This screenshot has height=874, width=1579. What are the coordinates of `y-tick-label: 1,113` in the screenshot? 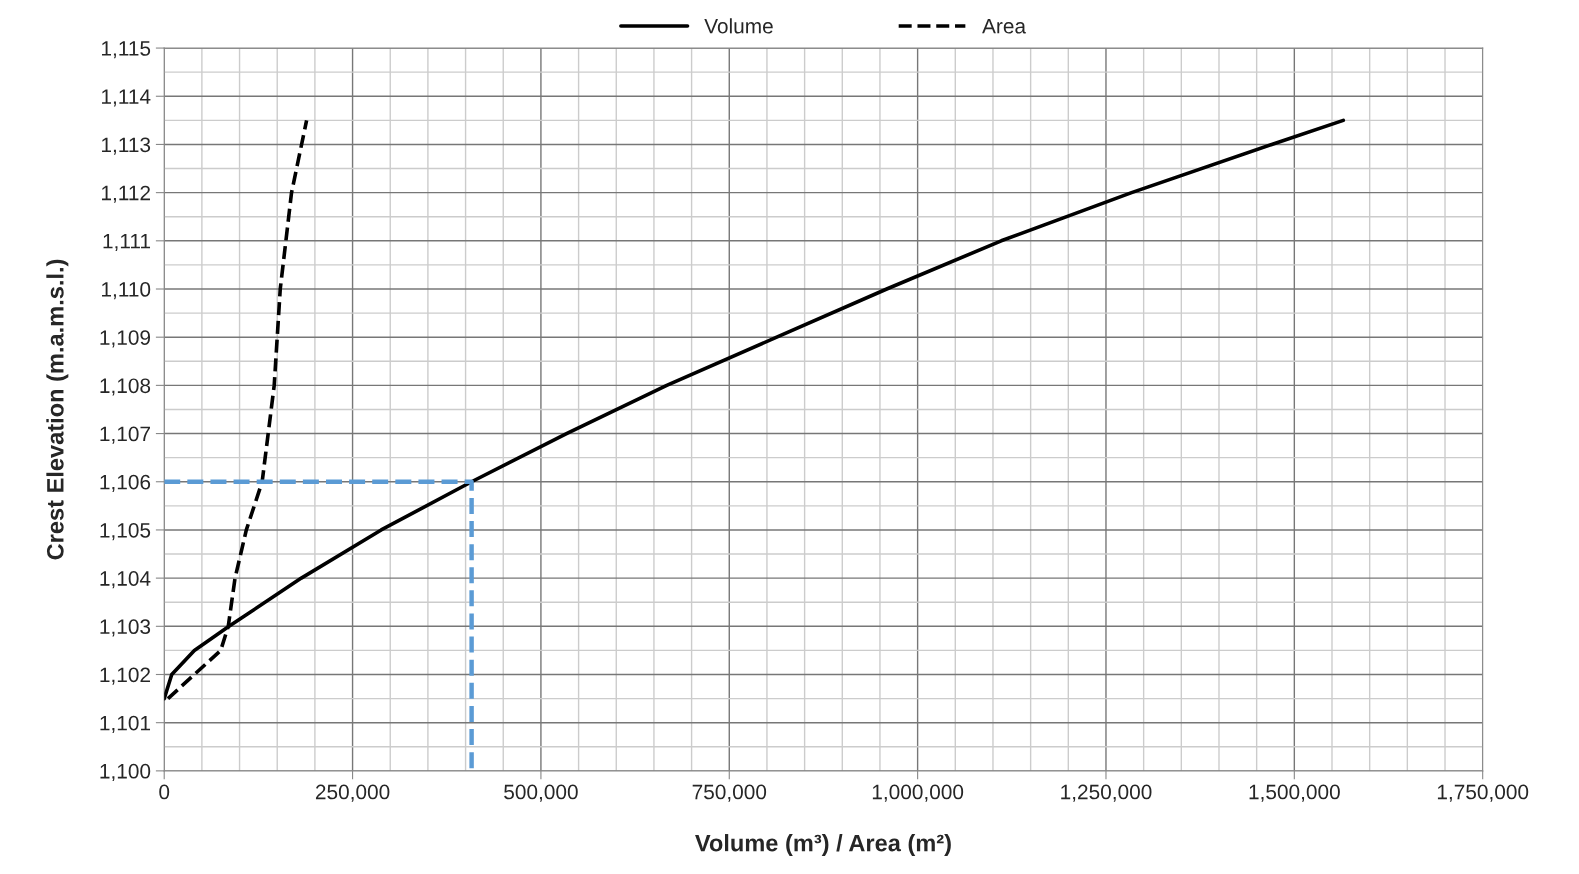 It's located at (126, 146).